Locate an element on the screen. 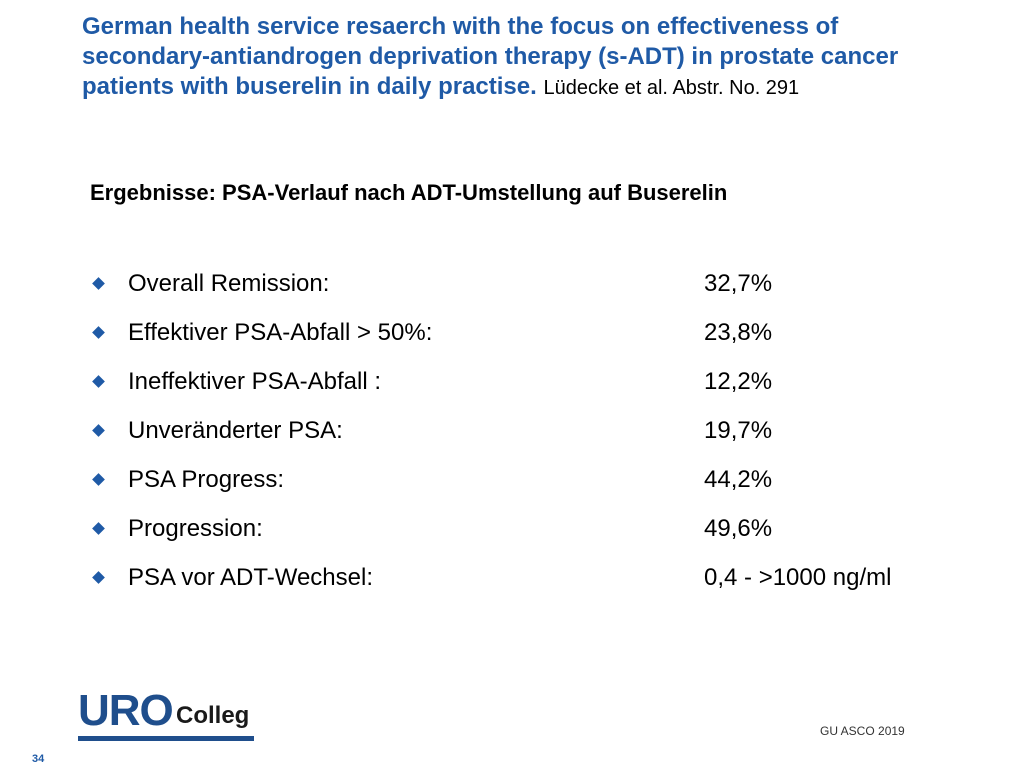  list-item: Overall Remission: 32,7% is located at coordinates (530, 290).